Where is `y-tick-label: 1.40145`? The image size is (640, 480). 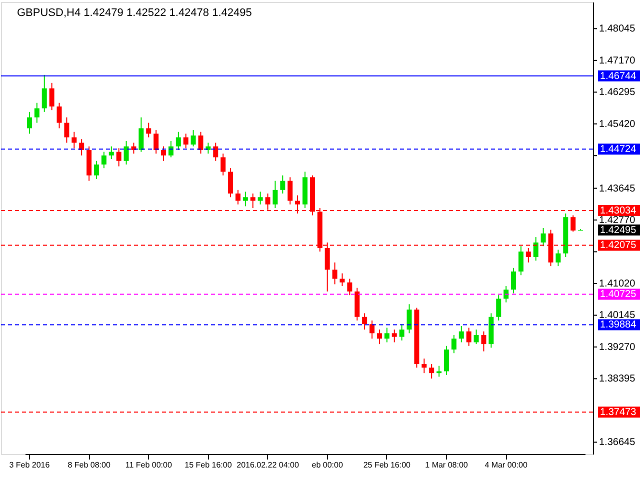
y-tick-label: 1.40145 is located at coordinates (617, 316).